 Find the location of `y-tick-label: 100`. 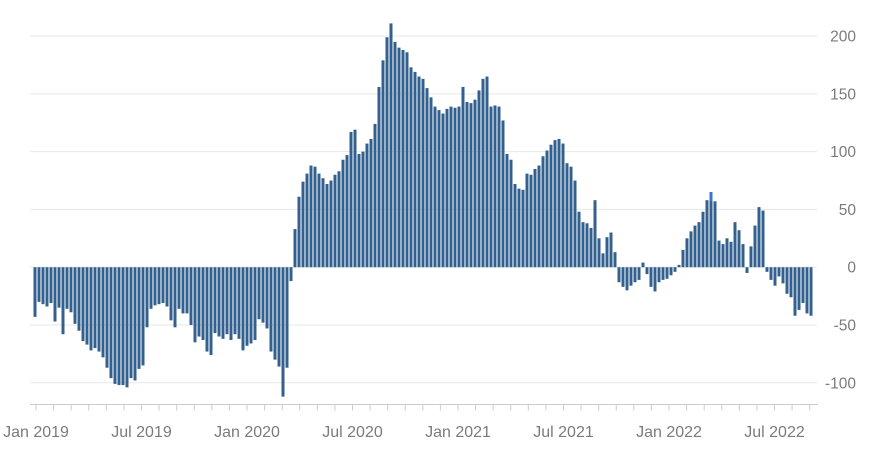

y-tick-label: 100 is located at coordinates (843, 152).